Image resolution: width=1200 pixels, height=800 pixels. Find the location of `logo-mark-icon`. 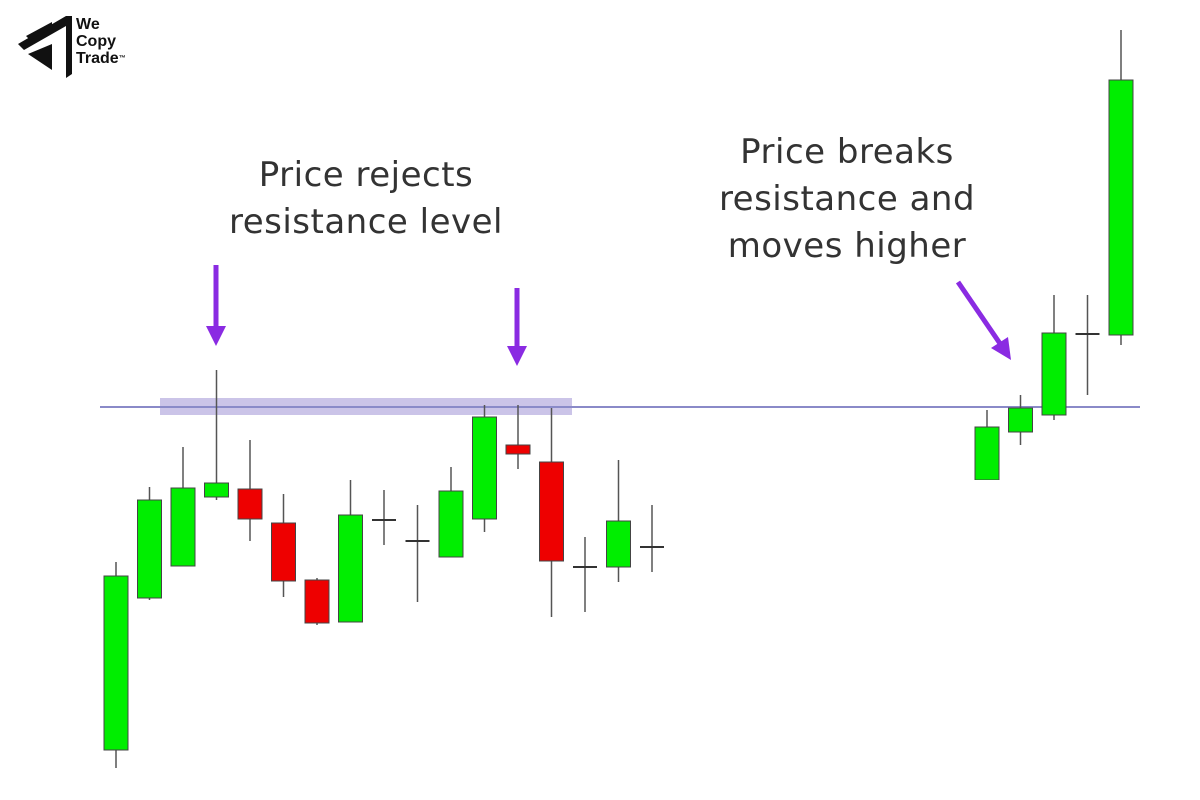

logo-mark-icon is located at coordinates (45, 47).